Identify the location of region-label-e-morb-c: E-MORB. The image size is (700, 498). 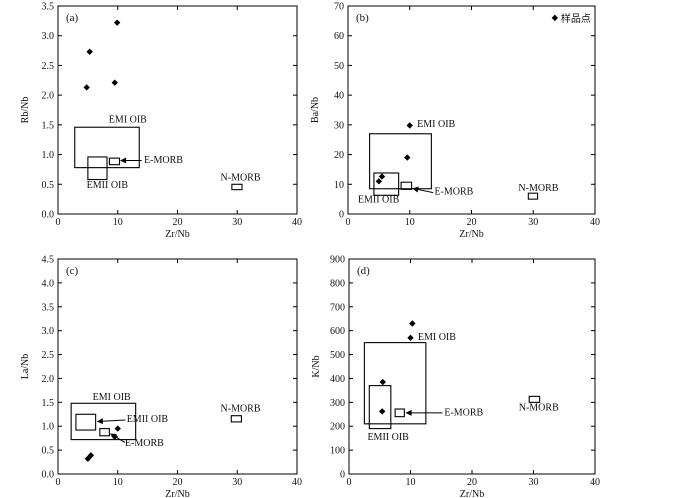
(144, 443).